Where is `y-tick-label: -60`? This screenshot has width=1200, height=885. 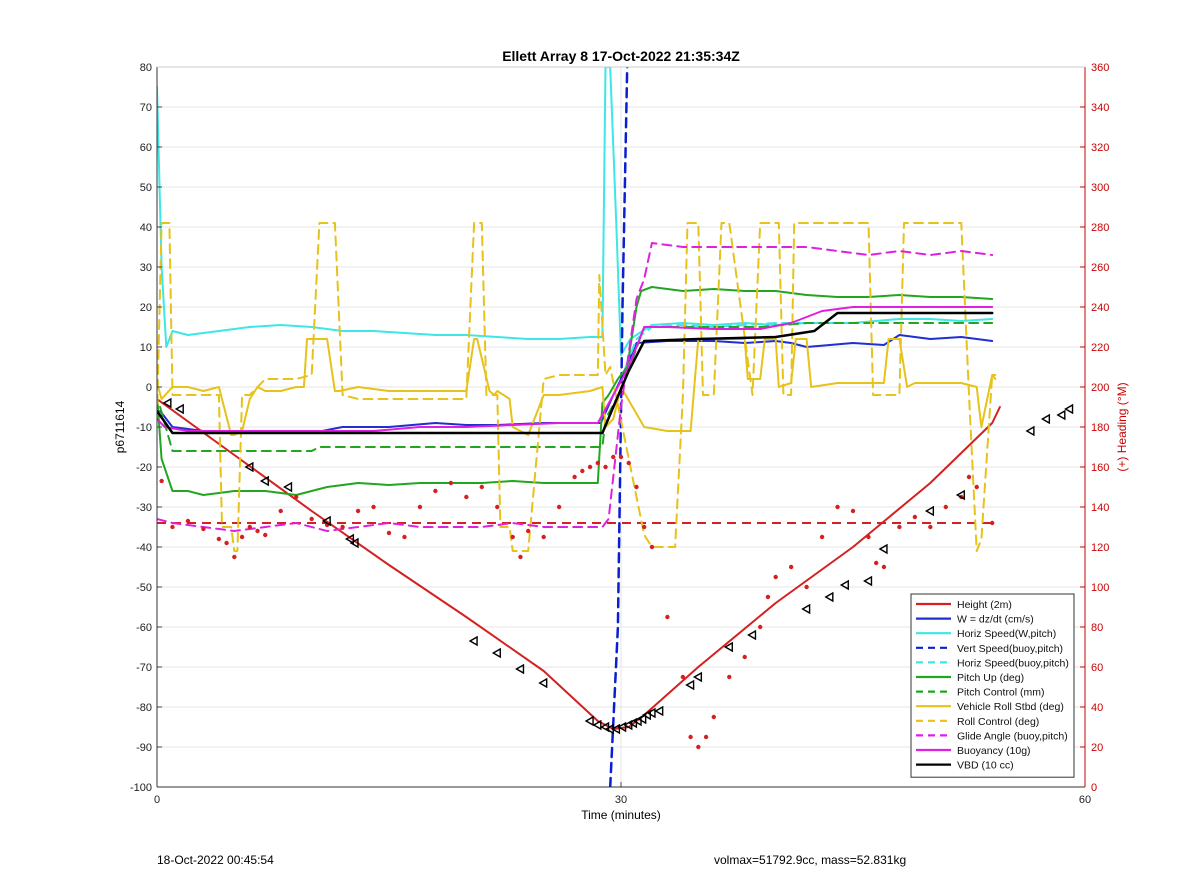 y-tick-label: -60 is located at coordinates (144, 628).